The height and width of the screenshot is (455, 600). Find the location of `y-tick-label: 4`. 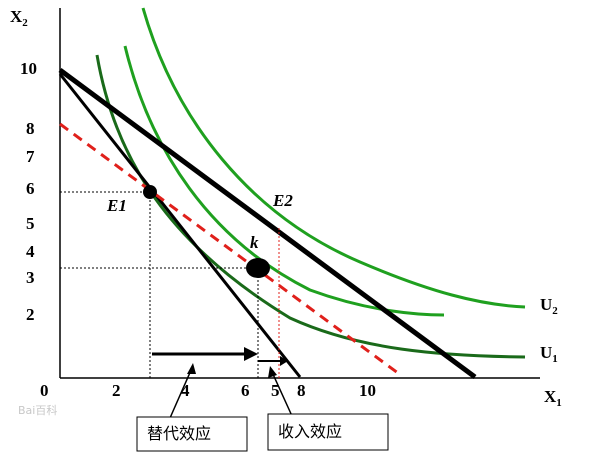

y-tick-label: 4 is located at coordinates (30, 251).